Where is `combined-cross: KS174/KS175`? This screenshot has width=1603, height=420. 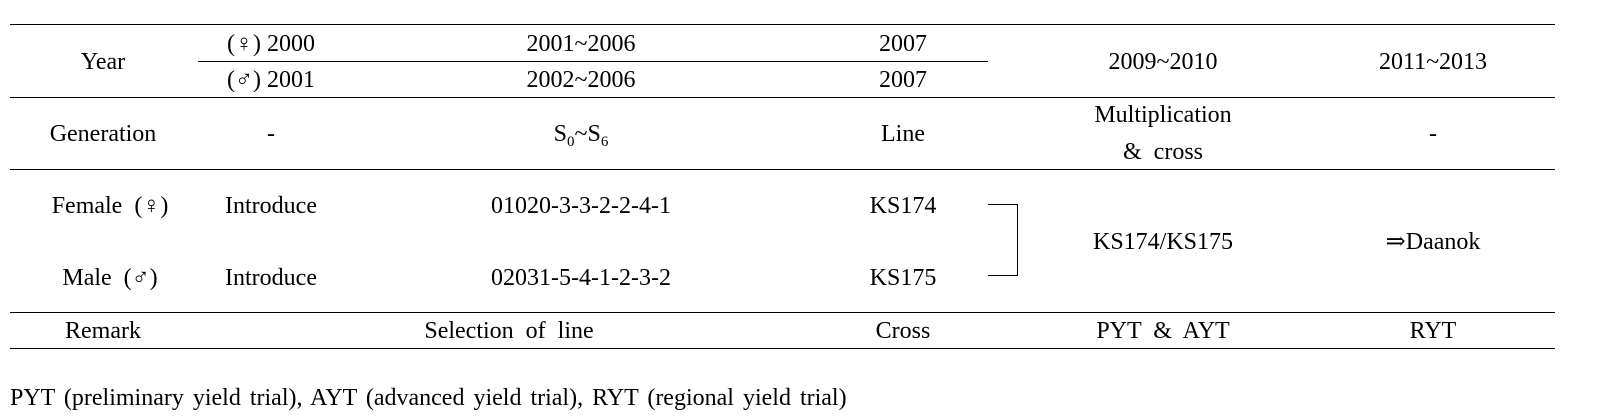
combined-cross: KS174/KS175 is located at coordinates (1163, 242).